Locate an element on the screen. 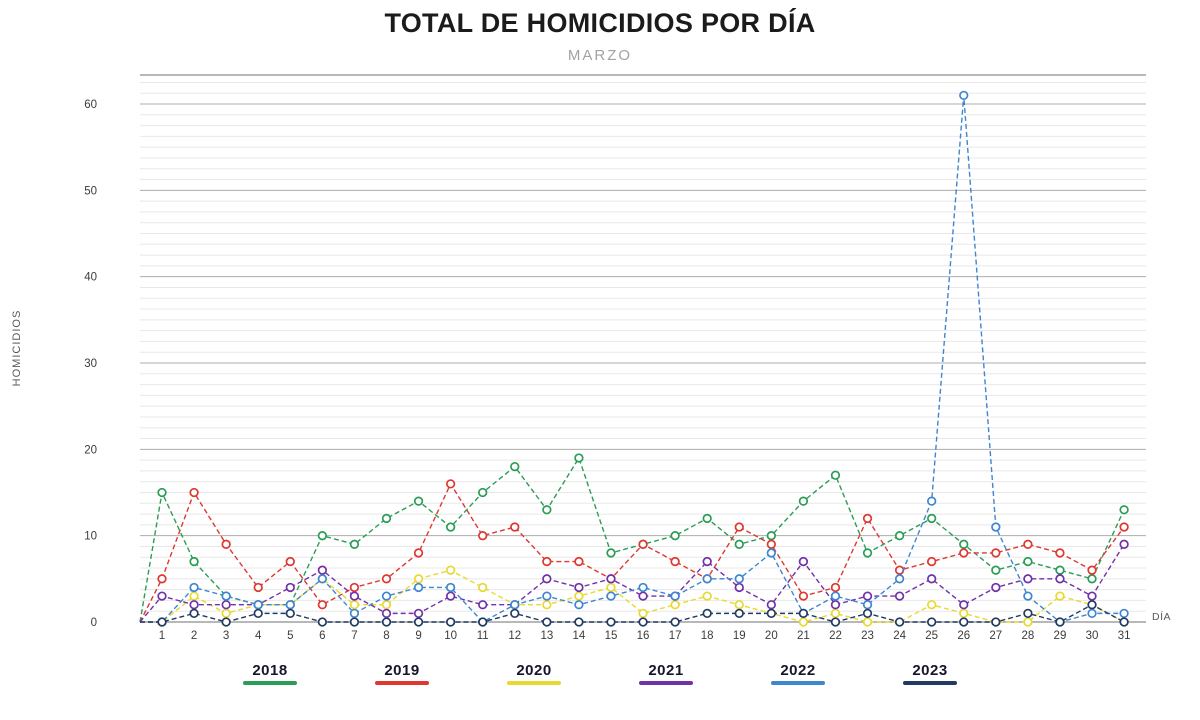 This screenshot has height=720, width=1200. data-point-2022-day22 is located at coordinates (835, 596).